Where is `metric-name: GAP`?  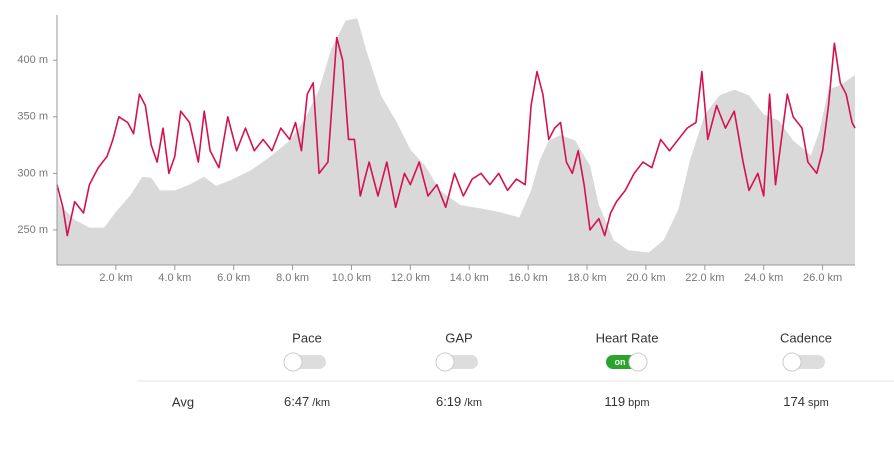
metric-name: GAP is located at coordinates (458, 337).